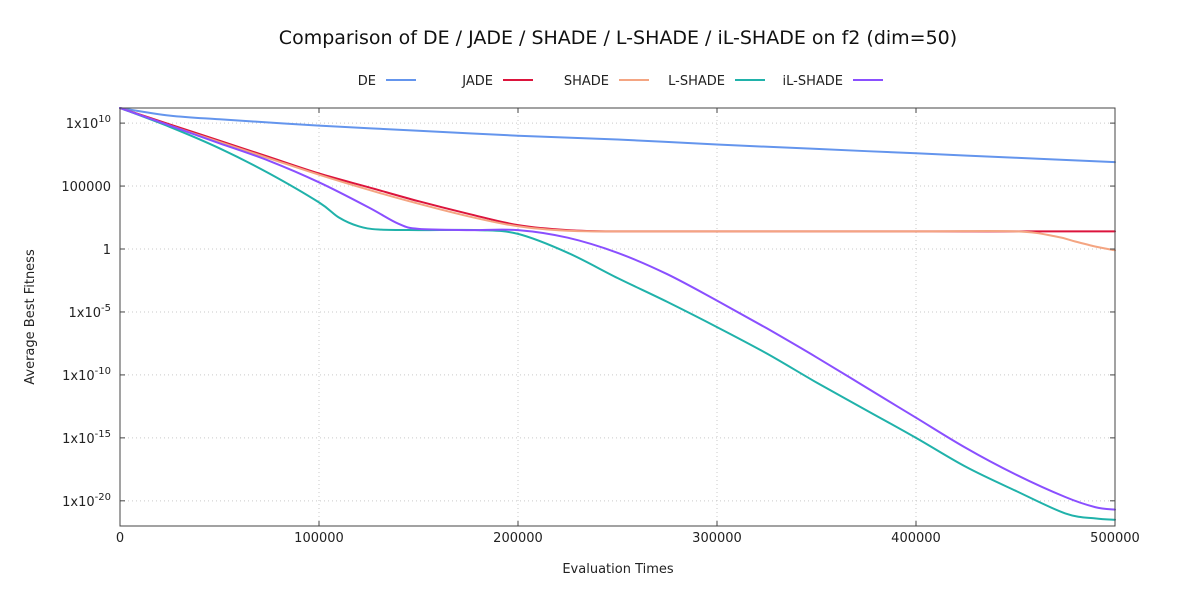 This screenshot has height=600, width=1200. Describe the element at coordinates (86, 375) in the screenshot. I see `y-tick-label: 1x10⁻¹⁰` at that location.